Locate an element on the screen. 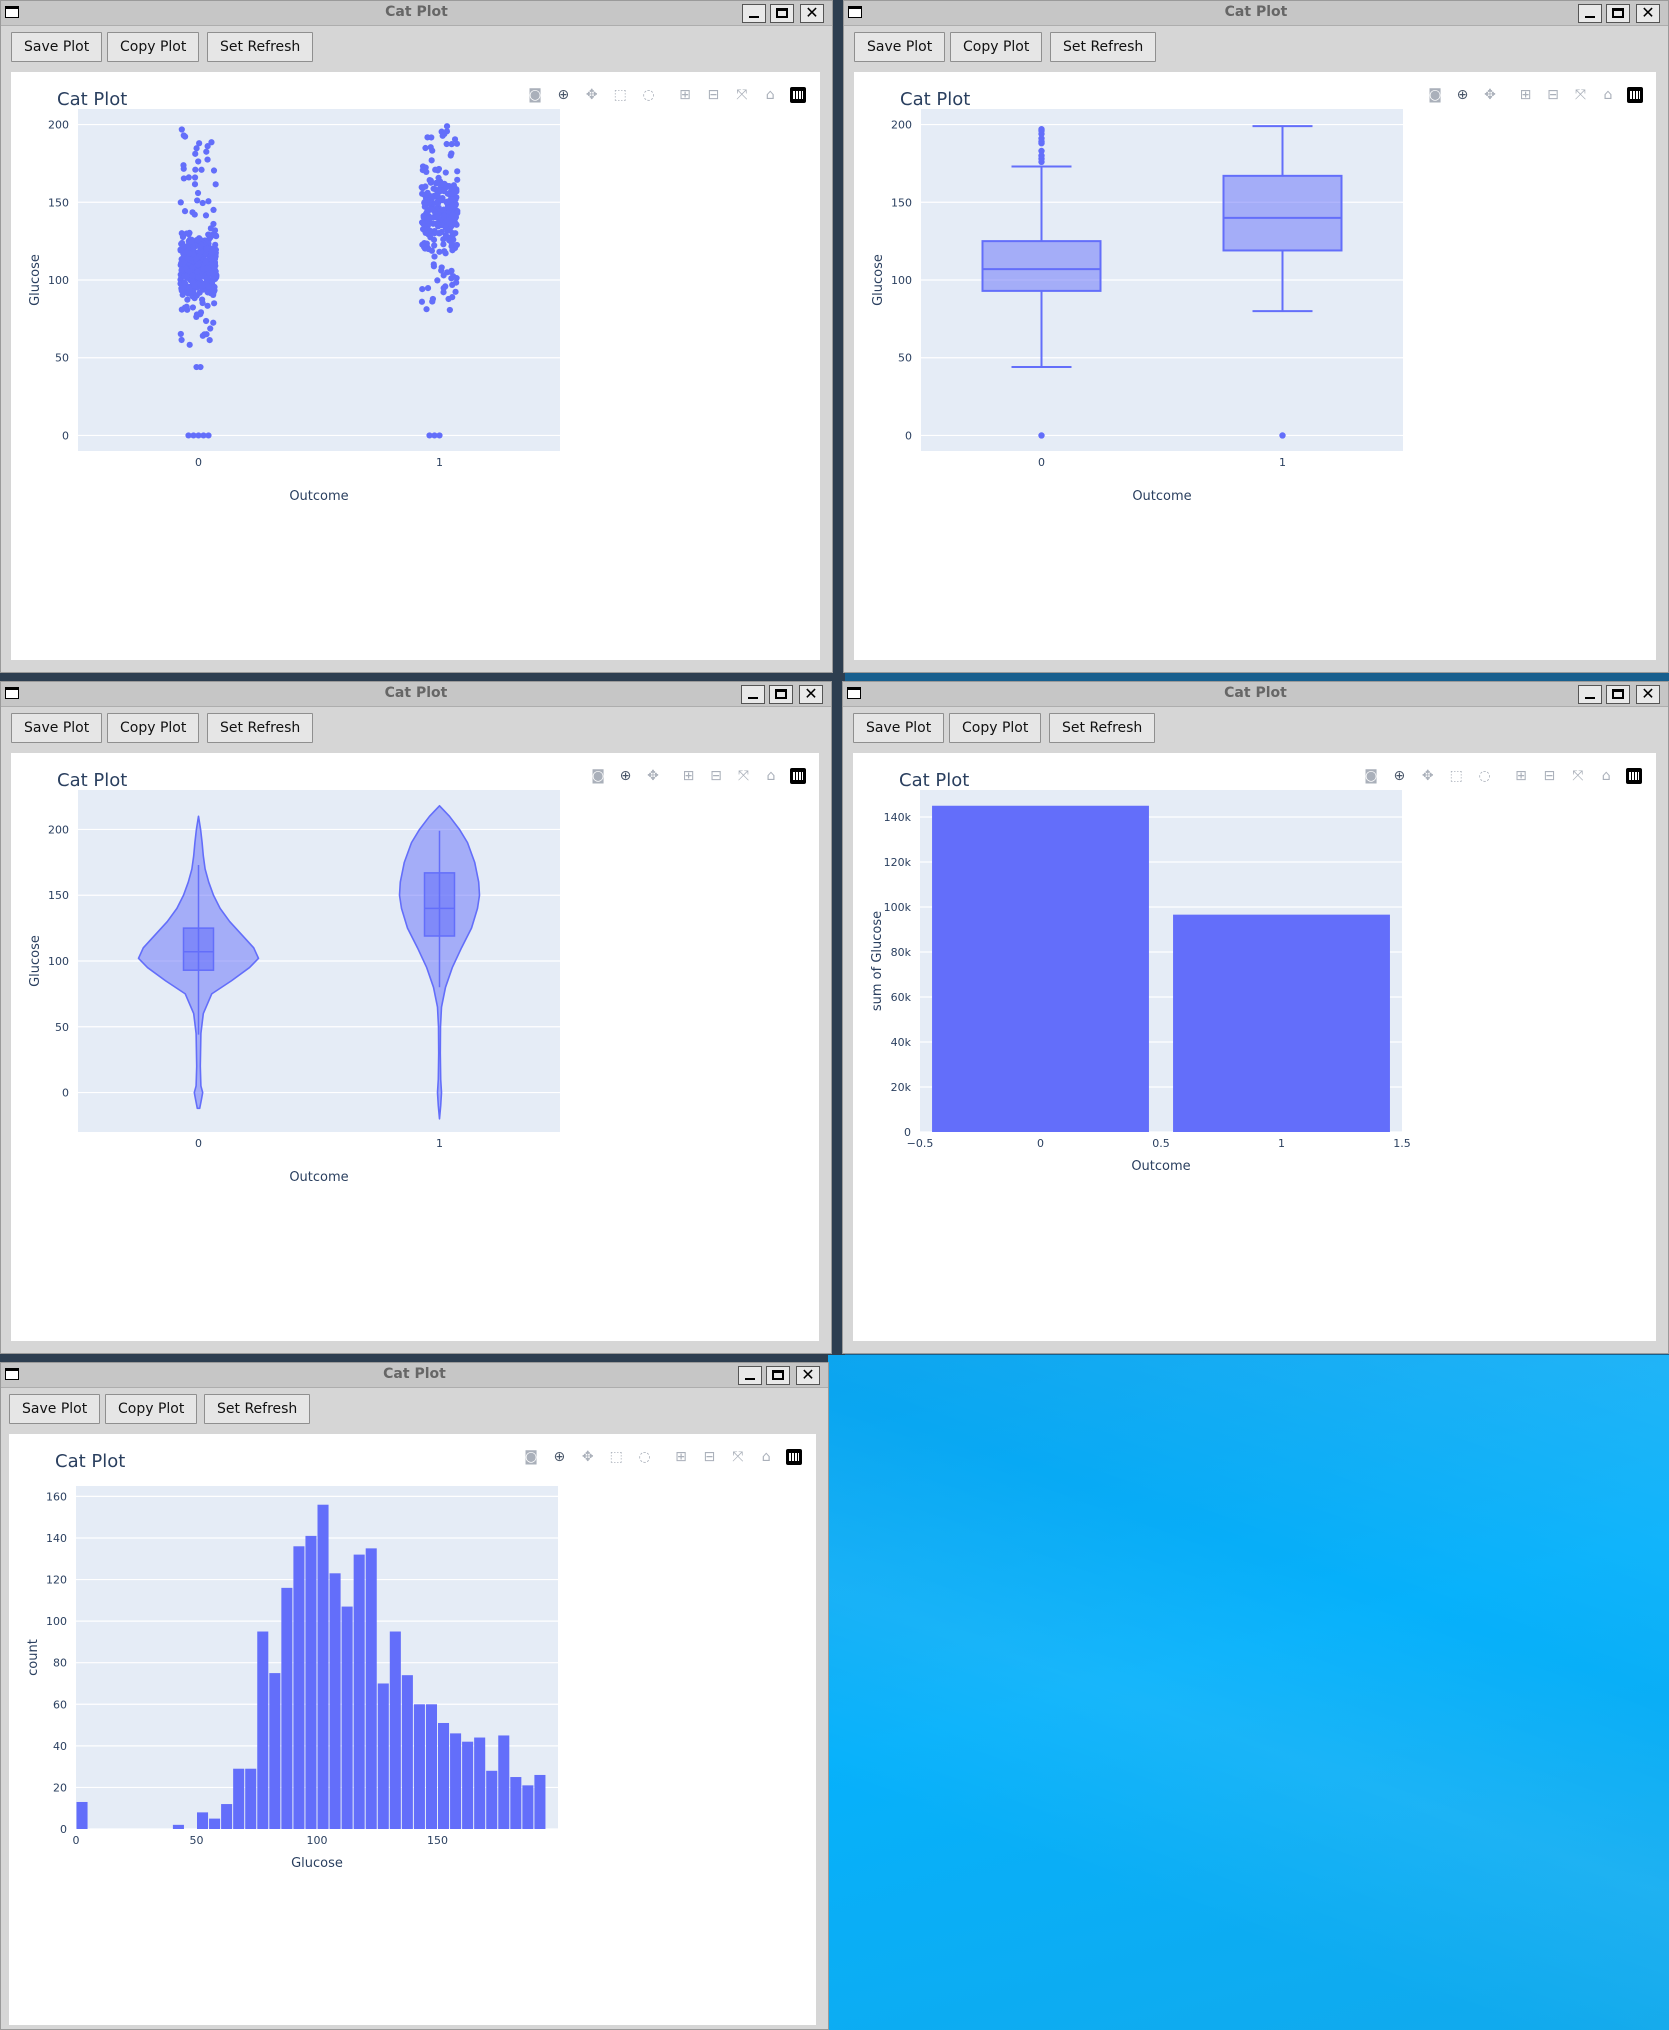 The image size is (1669, 2030). box-chart: 0 50 100 150 200 0 1 Outcome Glucose is located at coordinates (1256, 367).